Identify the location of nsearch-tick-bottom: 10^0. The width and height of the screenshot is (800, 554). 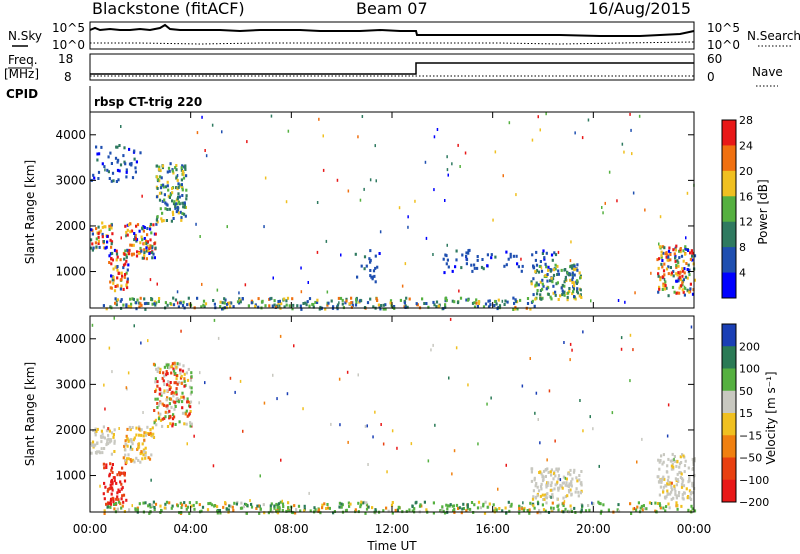
(723, 45).